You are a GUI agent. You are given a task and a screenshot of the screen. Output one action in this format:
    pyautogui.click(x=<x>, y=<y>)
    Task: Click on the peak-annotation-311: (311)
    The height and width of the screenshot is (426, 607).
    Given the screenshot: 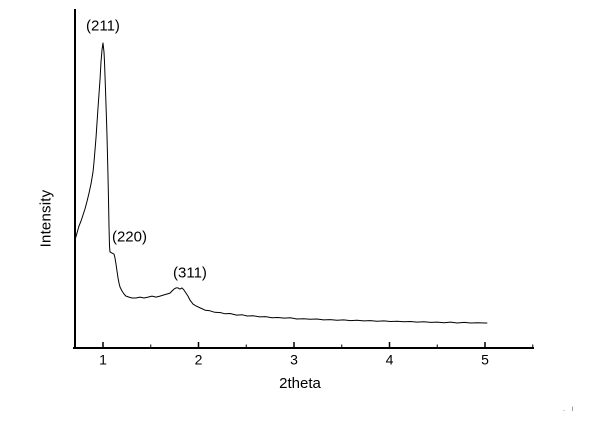 What is the action you would take?
    pyautogui.click(x=190, y=272)
    